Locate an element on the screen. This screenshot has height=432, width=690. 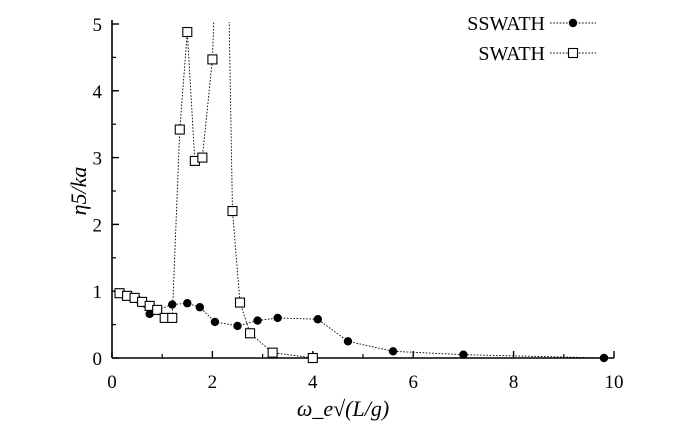
y-tick-label: 3 is located at coordinates (98, 159).